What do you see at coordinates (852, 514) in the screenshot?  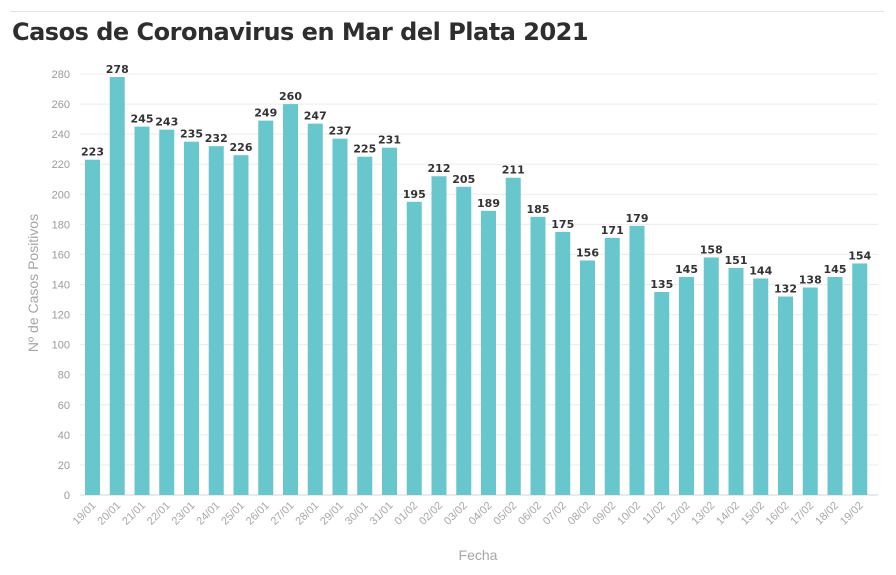 I see `x-tick-label: 19/02` at bounding box center [852, 514].